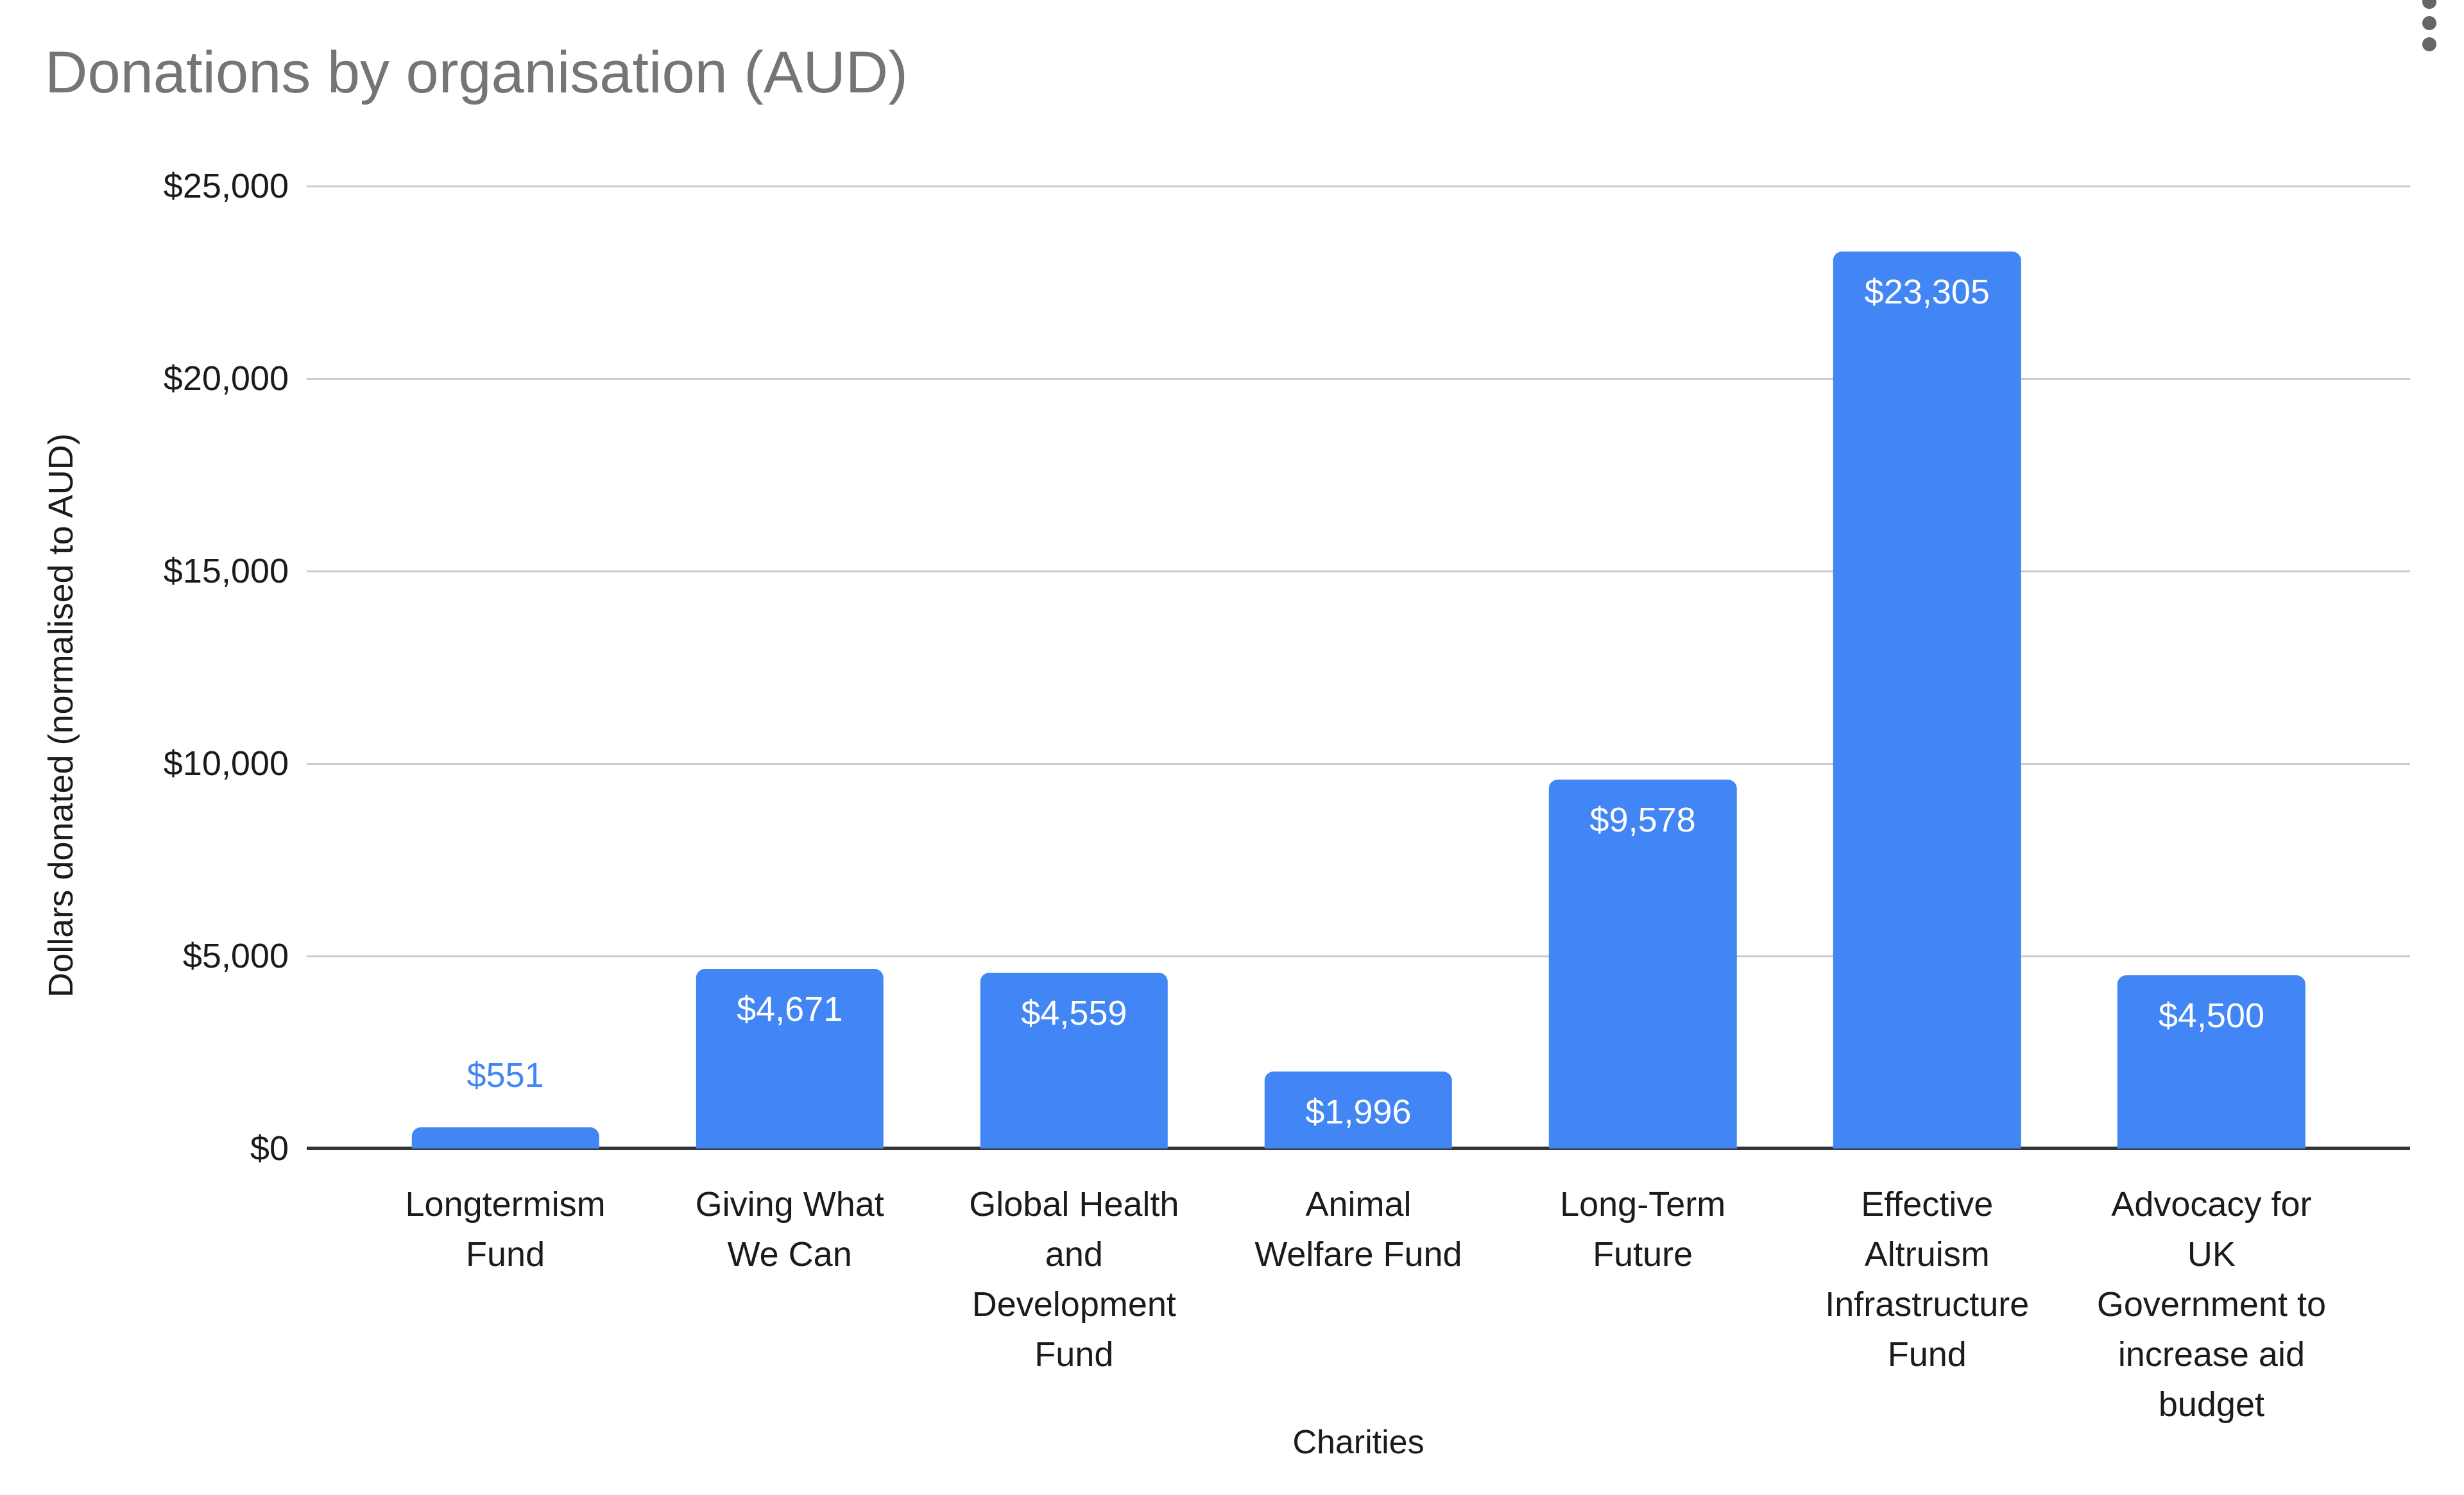 This screenshot has height=1495, width=2464. What do you see at coordinates (1928, 1279) in the screenshot?
I see `category-label: Effective Altruism Infrastructure Fund` at bounding box center [1928, 1279].